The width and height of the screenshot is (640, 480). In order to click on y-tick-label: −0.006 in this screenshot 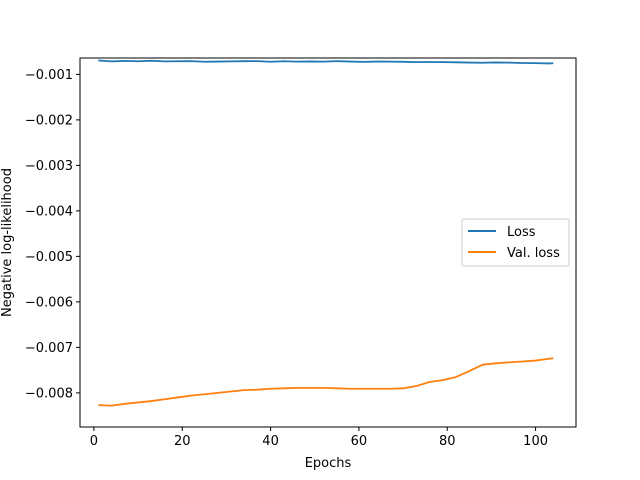, I will do `click(49, 302)`.